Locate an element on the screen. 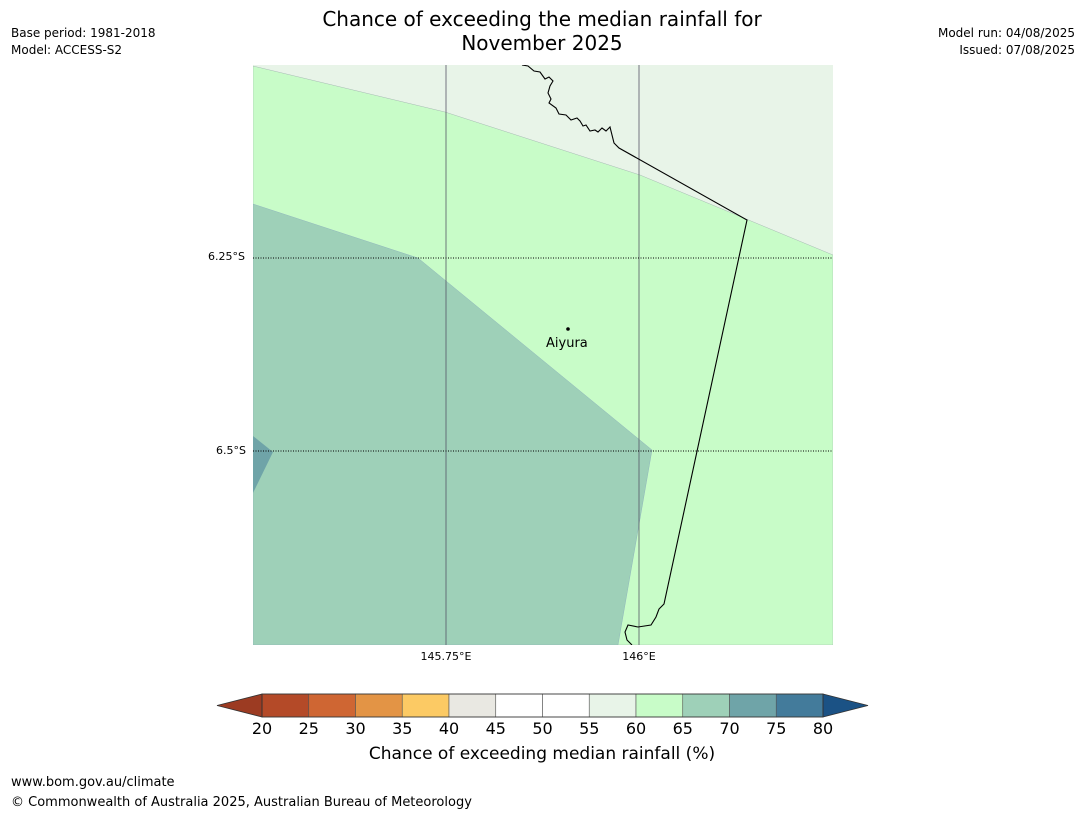 The width and height of the screenshot is (1085, 816). colorbar-tick-label: 50 is located at coordinates (542, 728).